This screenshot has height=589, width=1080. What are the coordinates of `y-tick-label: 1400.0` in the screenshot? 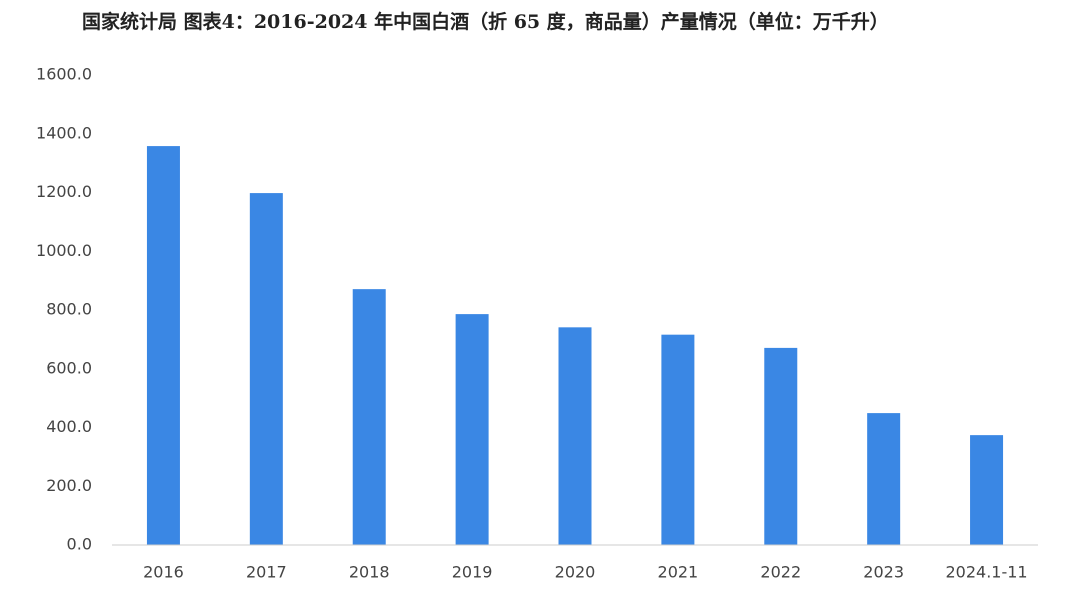 It's located at (64, 132).